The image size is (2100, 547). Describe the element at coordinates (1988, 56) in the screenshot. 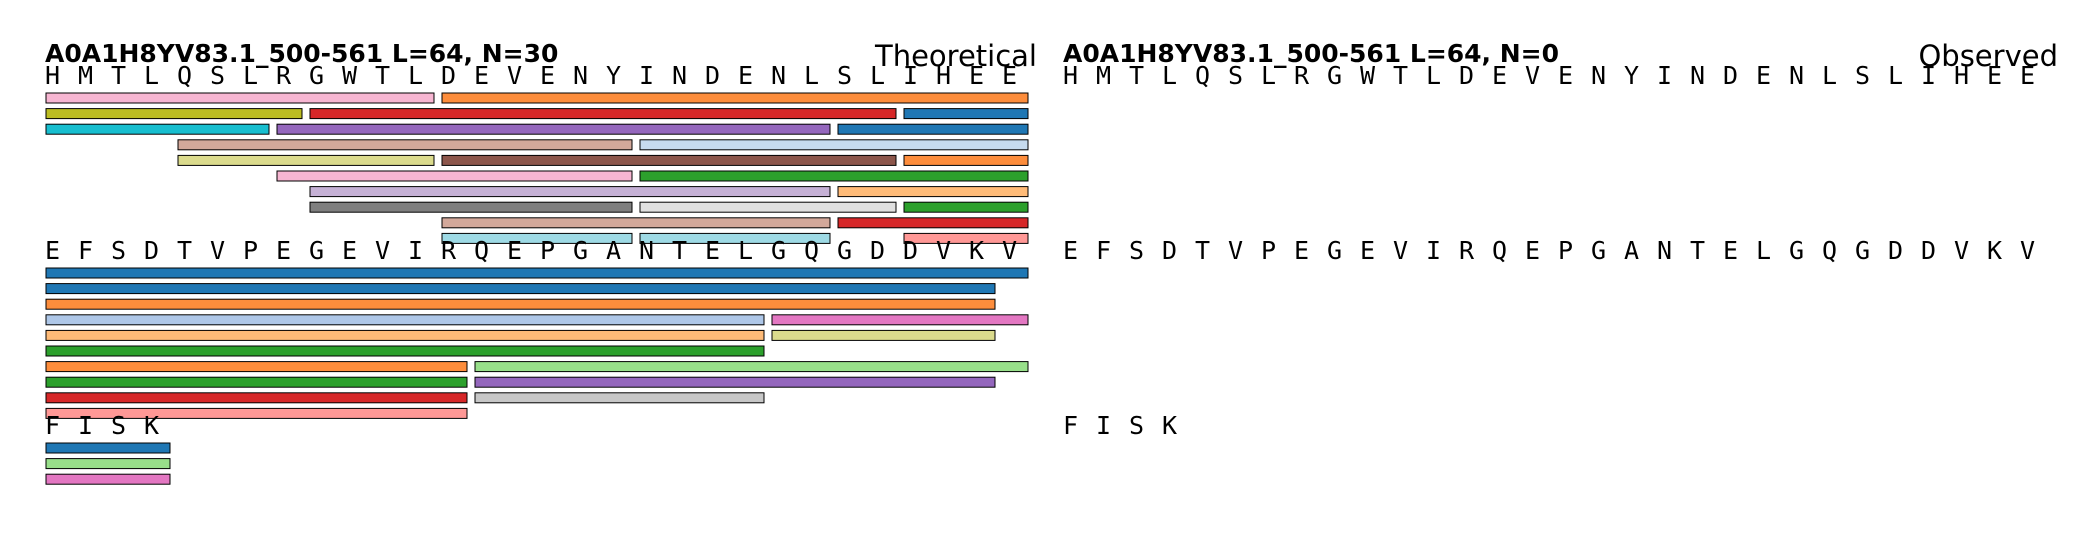

I see `observed-label: Observed` at that location.